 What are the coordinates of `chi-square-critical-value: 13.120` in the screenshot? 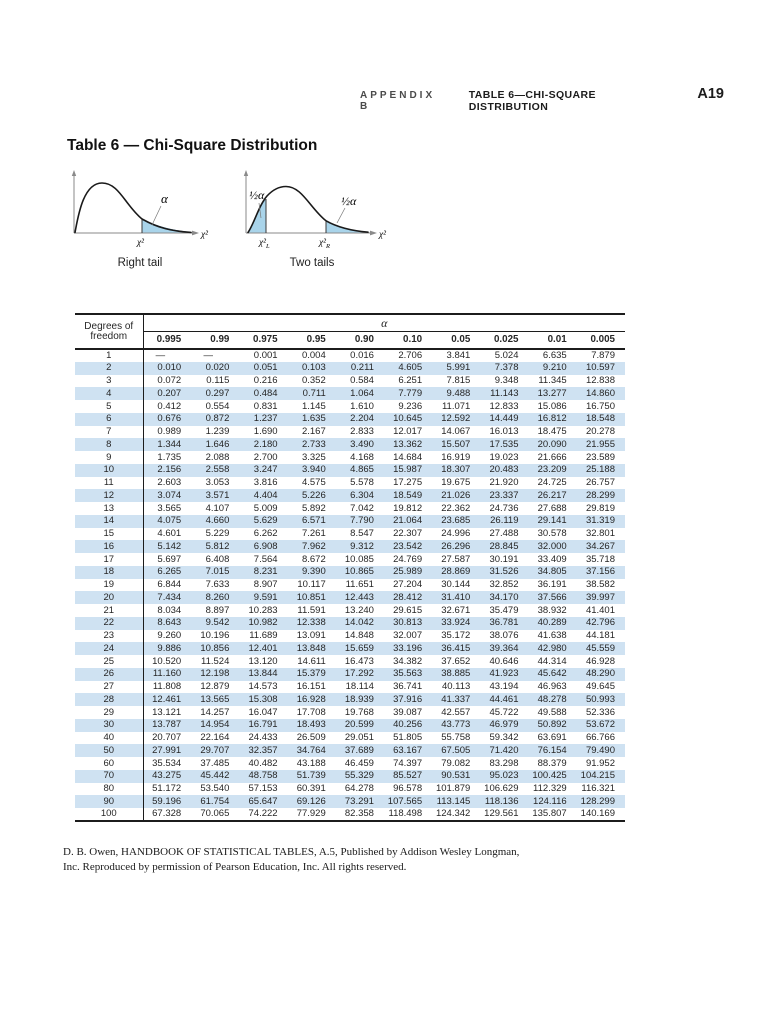 It's located at (263, 661).